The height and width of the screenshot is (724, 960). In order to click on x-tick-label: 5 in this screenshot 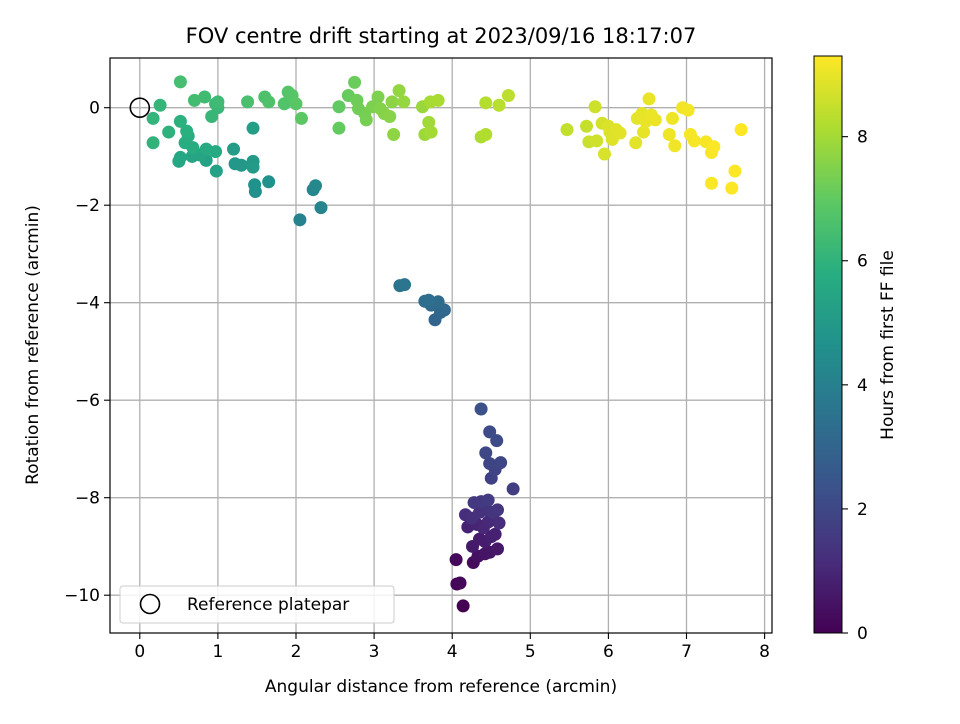, I will do `click(530, 652)`.